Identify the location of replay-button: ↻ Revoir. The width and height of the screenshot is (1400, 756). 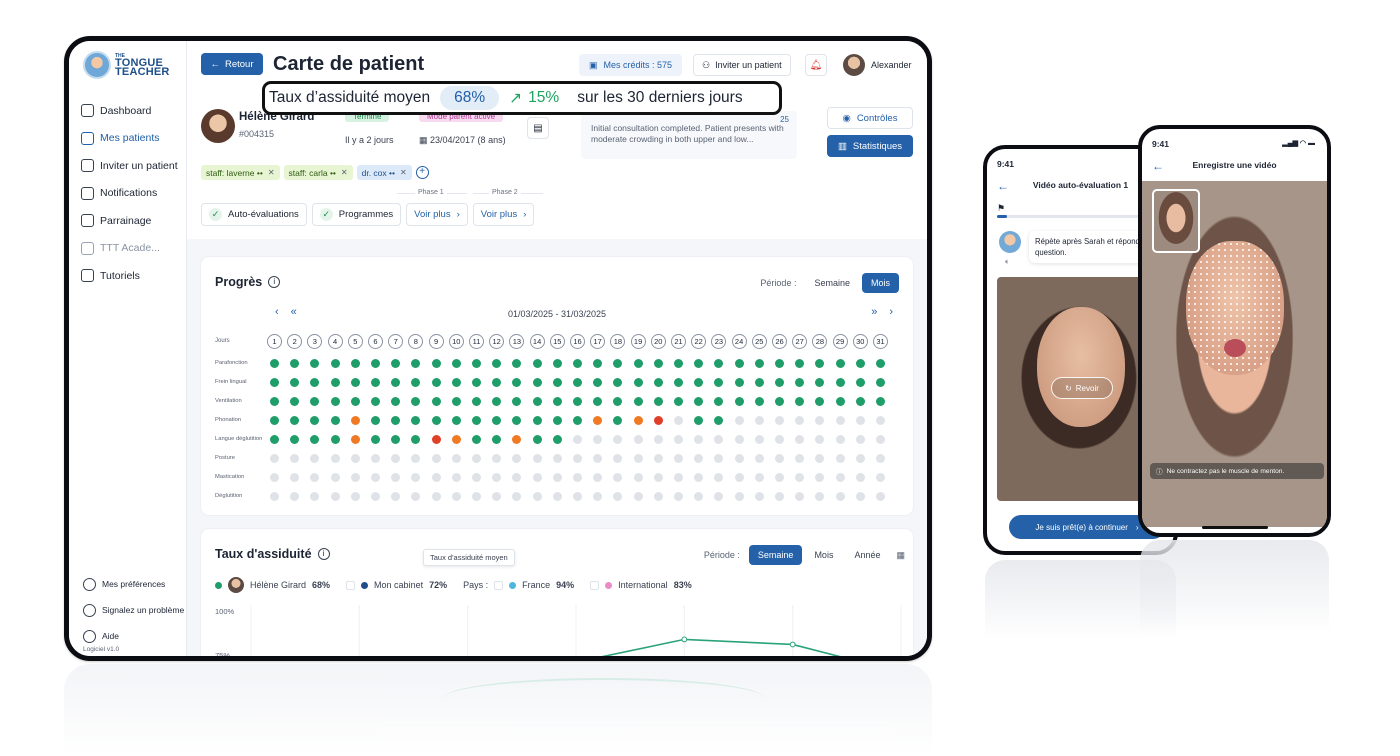
(1082, 388).